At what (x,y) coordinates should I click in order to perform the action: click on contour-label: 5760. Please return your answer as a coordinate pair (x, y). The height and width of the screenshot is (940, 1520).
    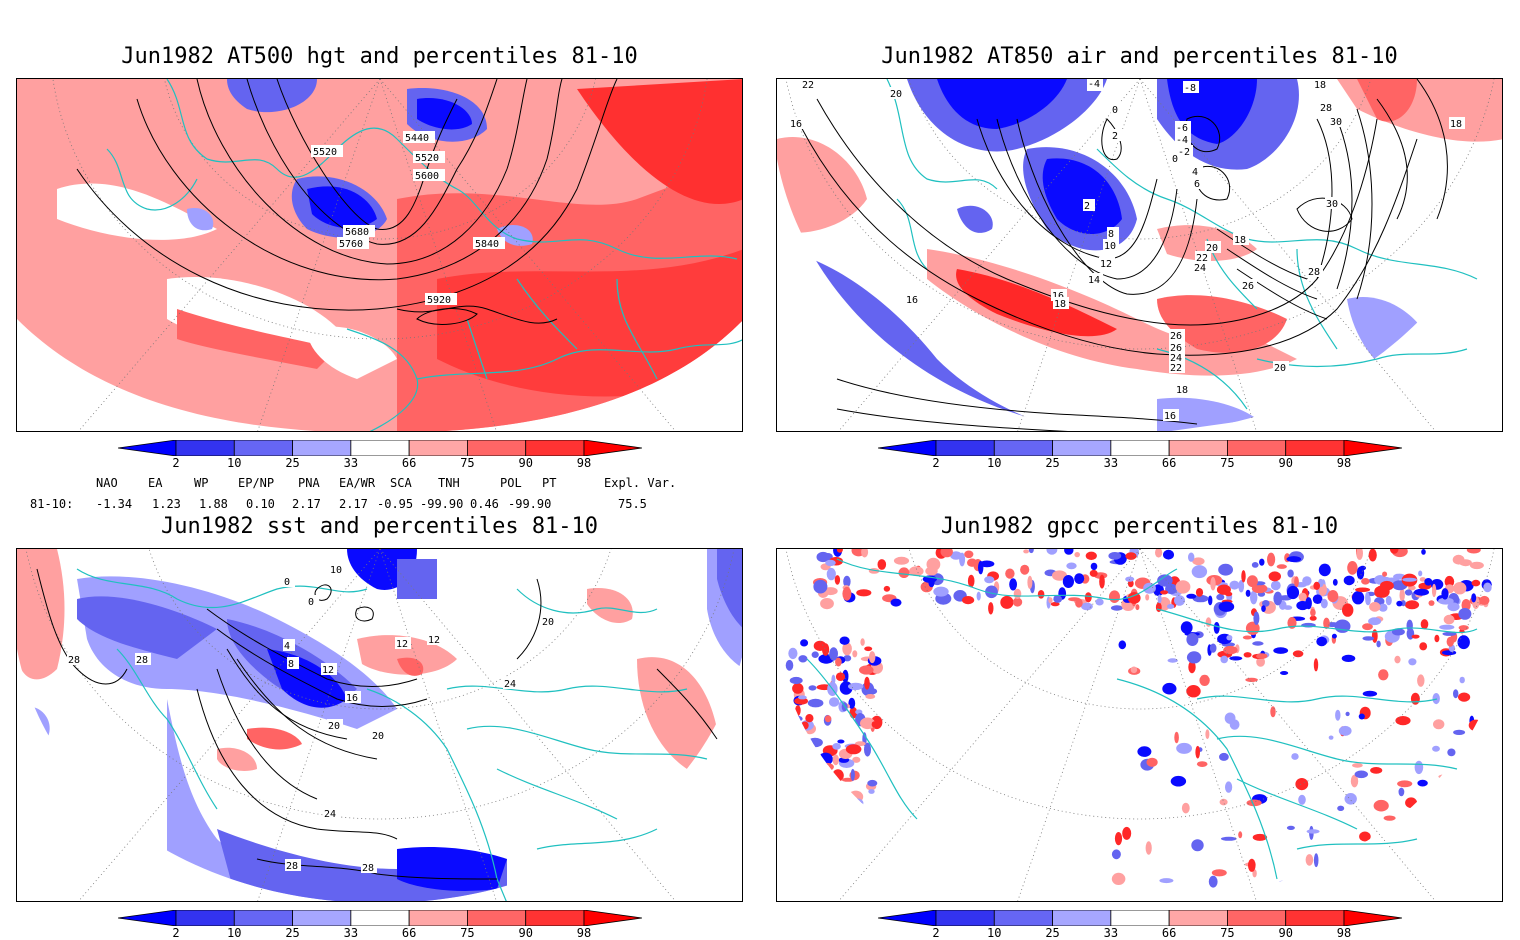
    Looking at the image, I should click on (351, 244).